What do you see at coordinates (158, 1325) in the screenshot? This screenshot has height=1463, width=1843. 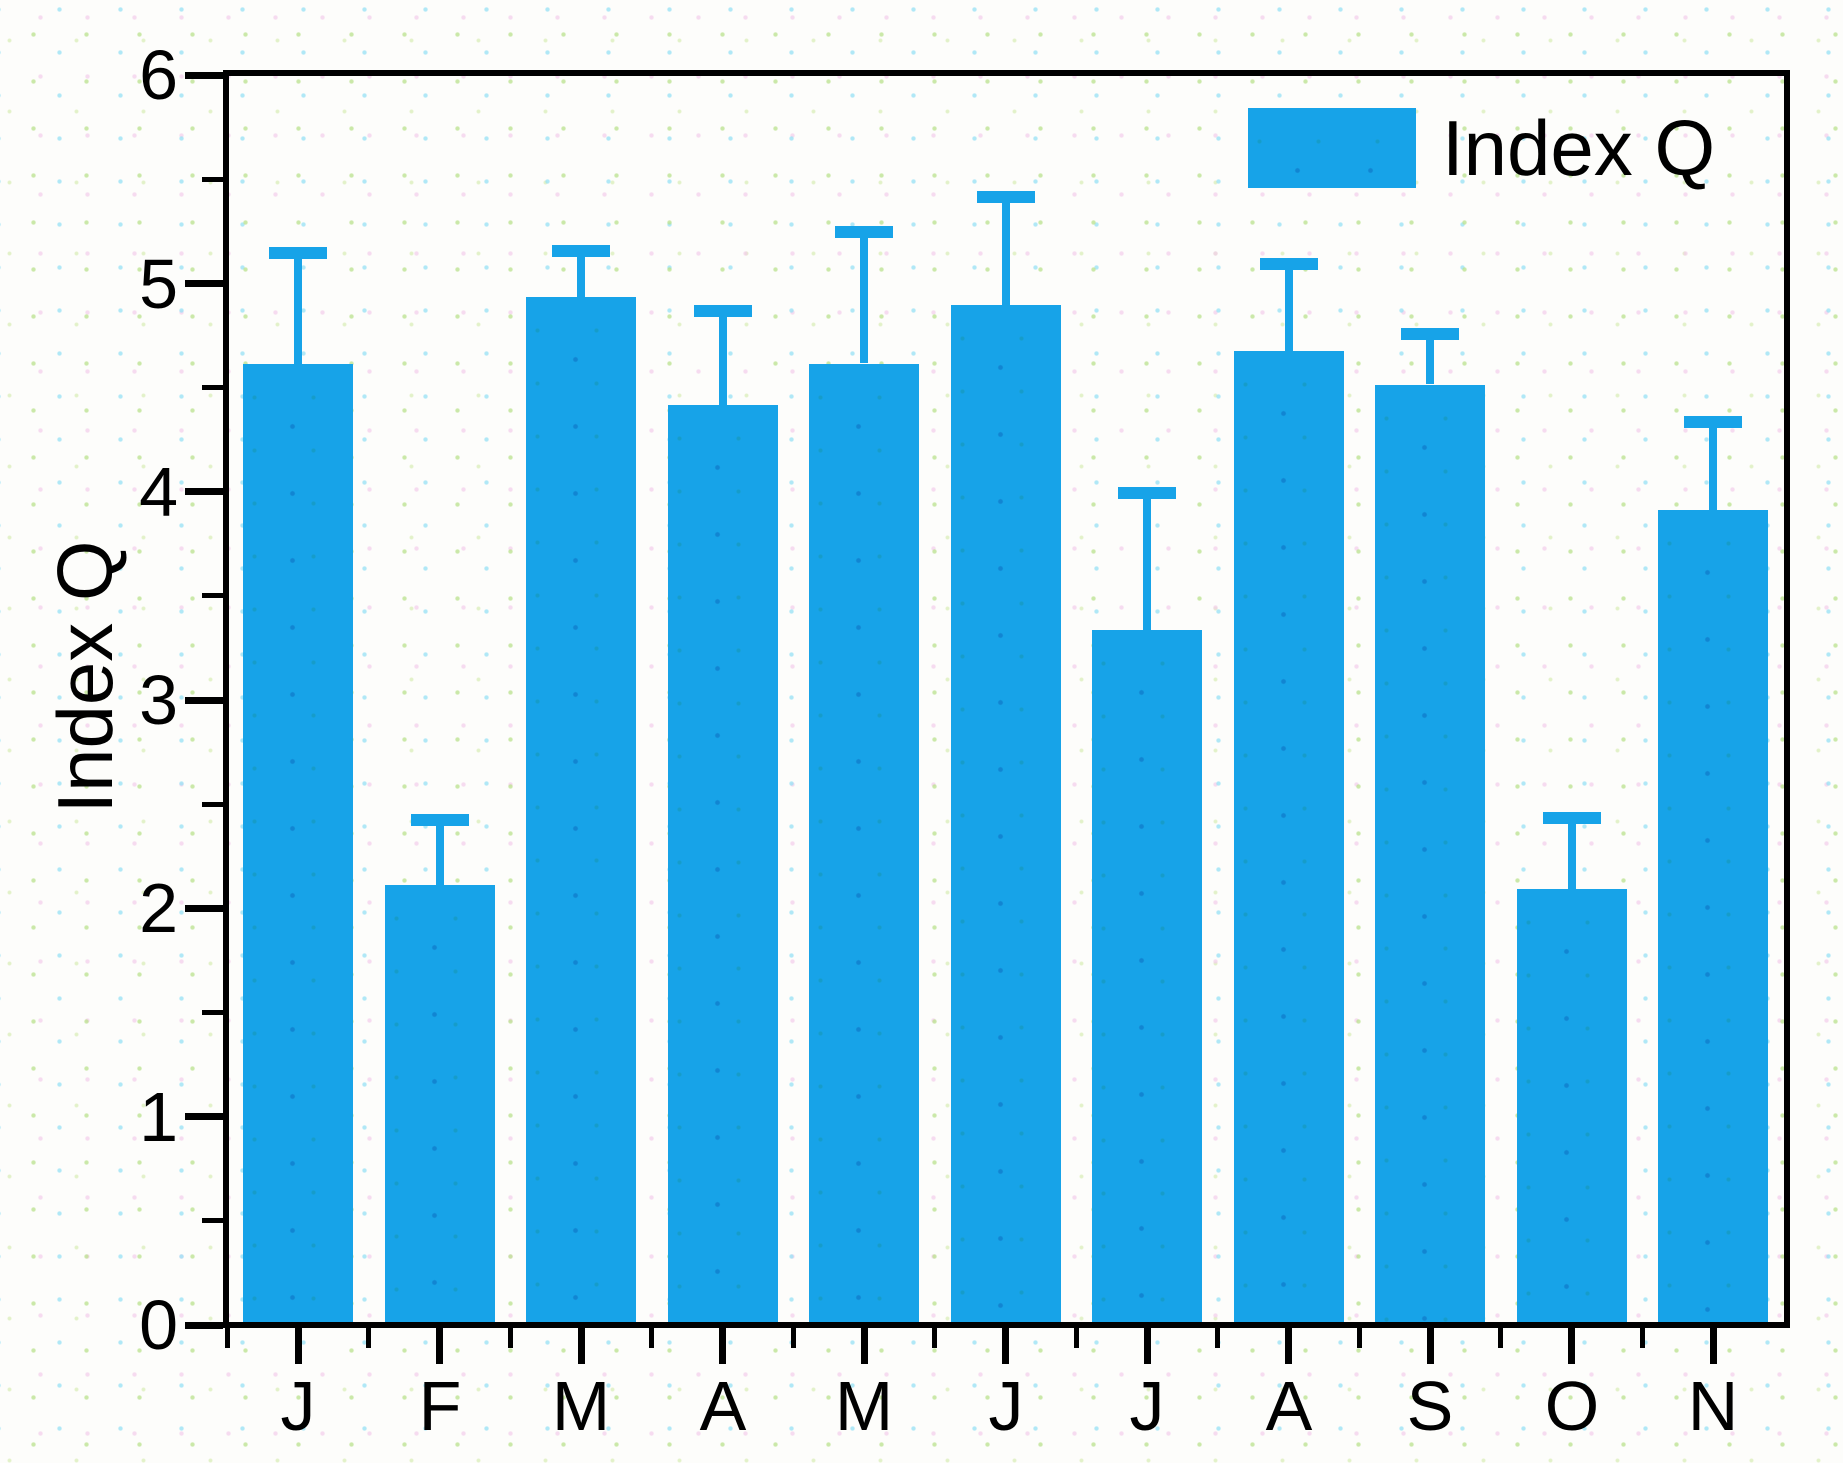 I see `y-tick-label: 0` at bounding box center [158, 1325].